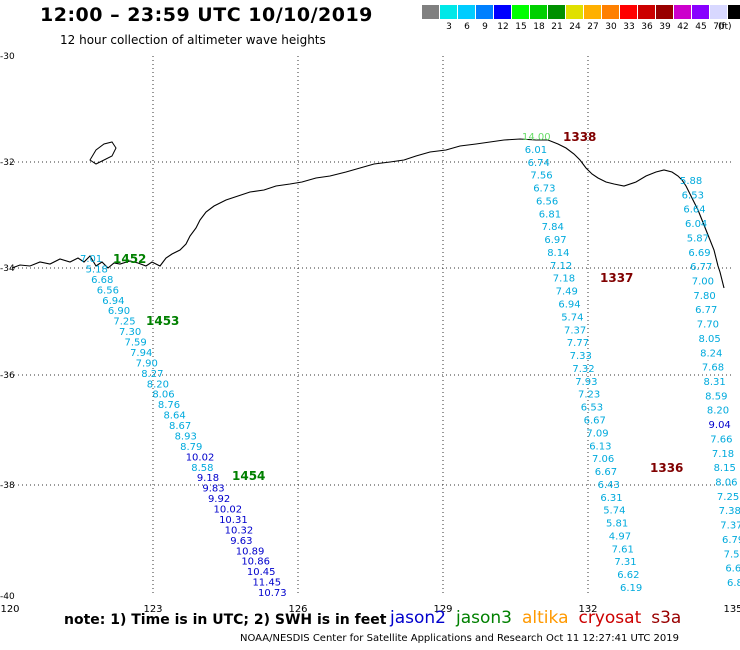  Describe the element at coordinates (716, 396) in the screenshot. I see `wave-height-value: 8.59` at that location.